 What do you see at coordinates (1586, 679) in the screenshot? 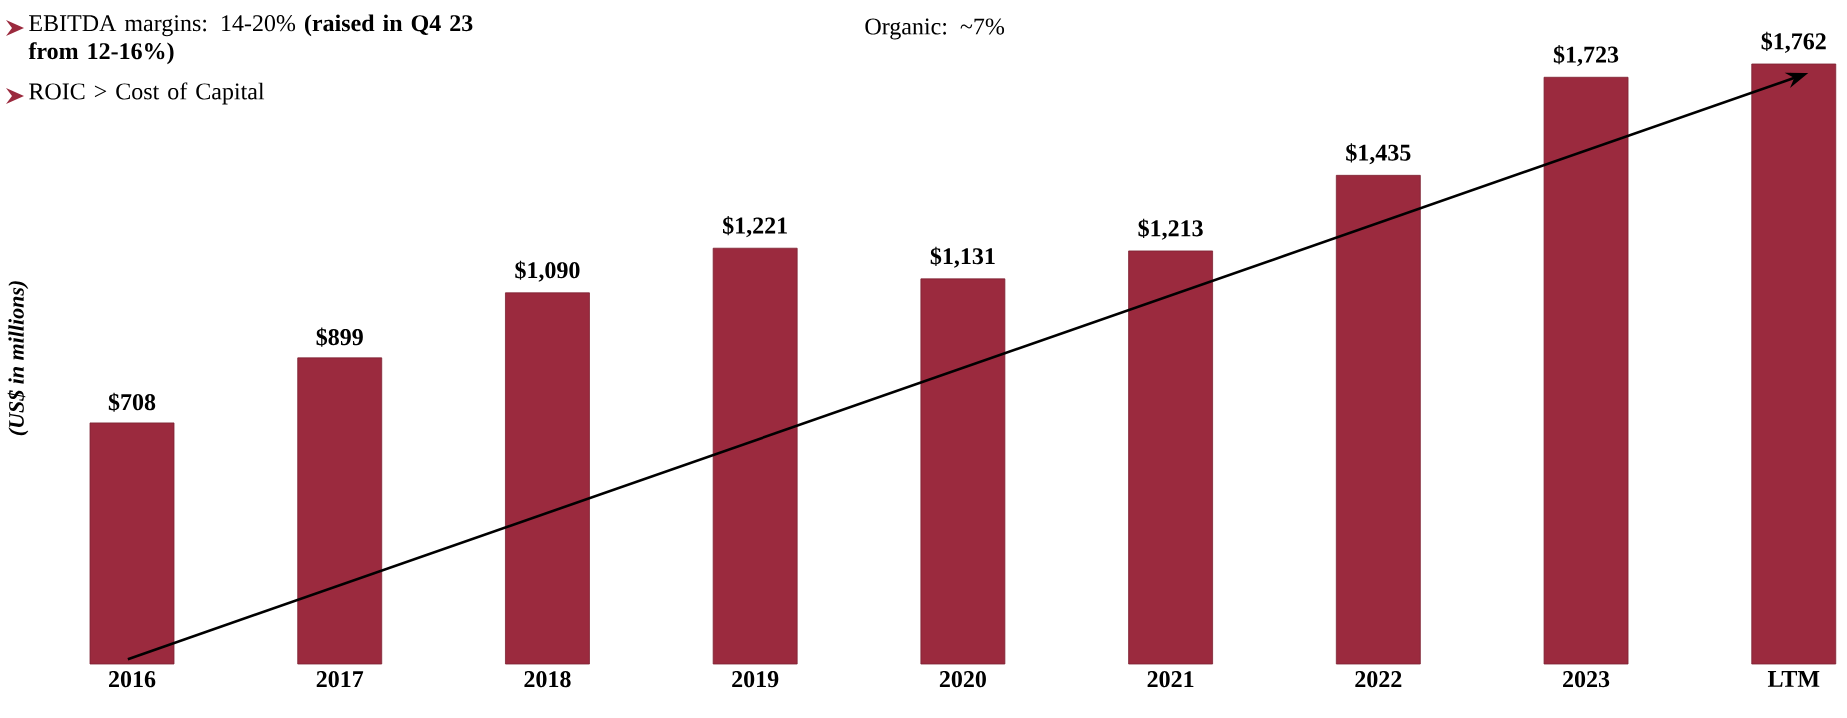
I see `x-tick-label: 2023` at bounding box center [1586, 679].